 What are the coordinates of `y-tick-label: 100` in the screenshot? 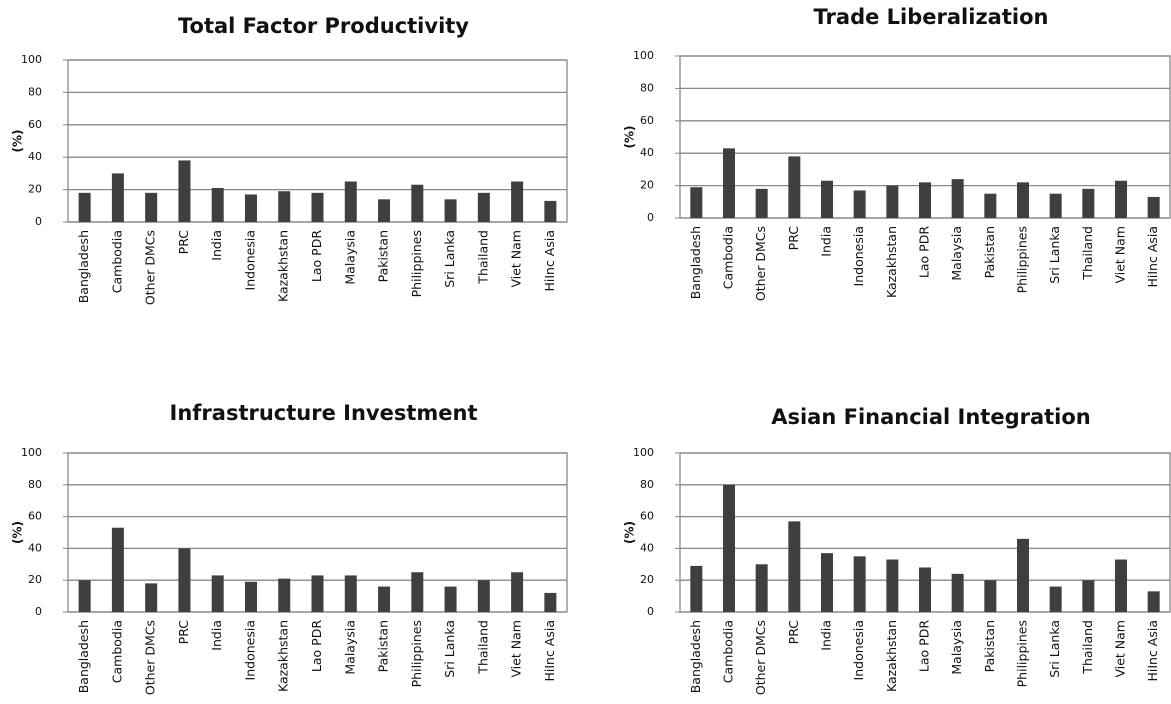 It's located at (31, 59).